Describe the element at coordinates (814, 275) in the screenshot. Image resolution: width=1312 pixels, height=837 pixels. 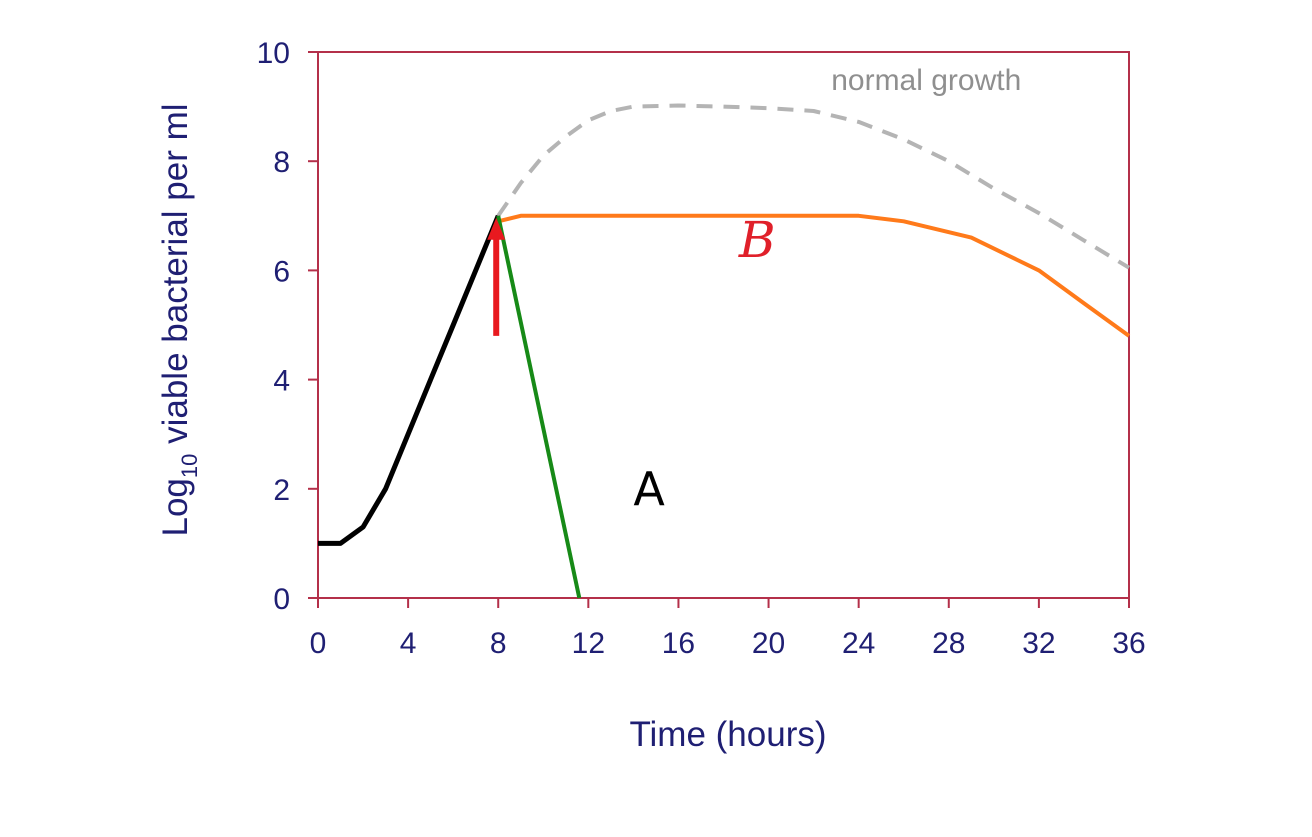
I see `series-line-b` at that location.